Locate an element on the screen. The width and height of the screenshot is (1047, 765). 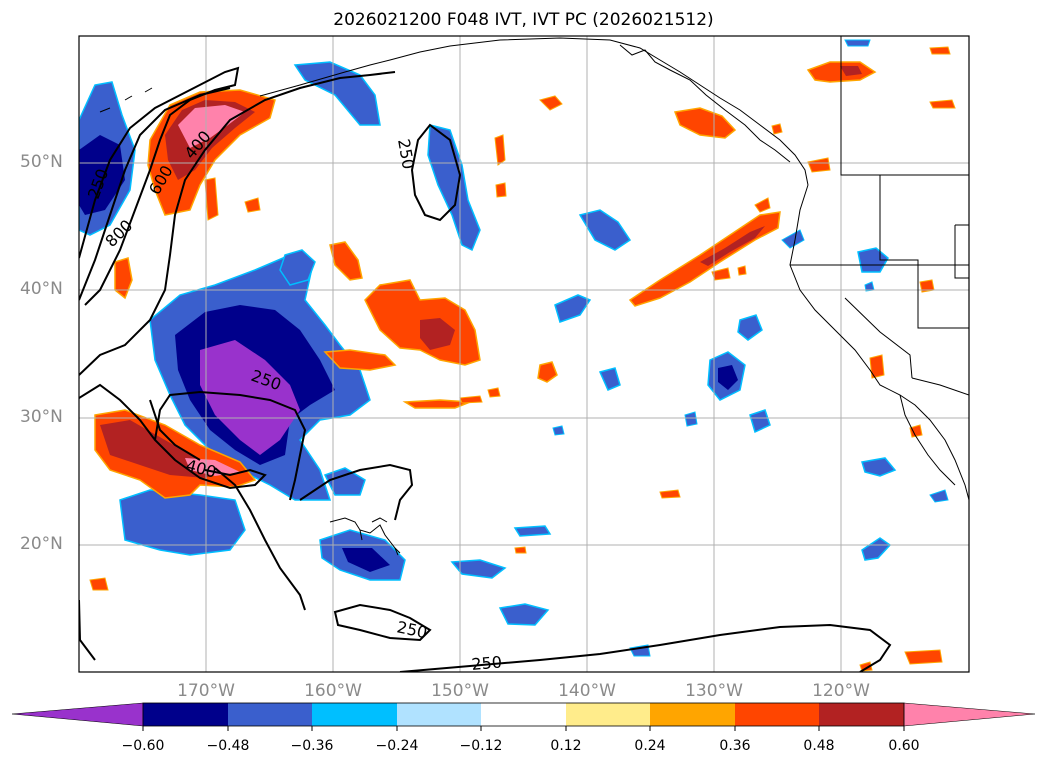
colorbar-tick-label: 0.24 is located at coordinates (650, 746).